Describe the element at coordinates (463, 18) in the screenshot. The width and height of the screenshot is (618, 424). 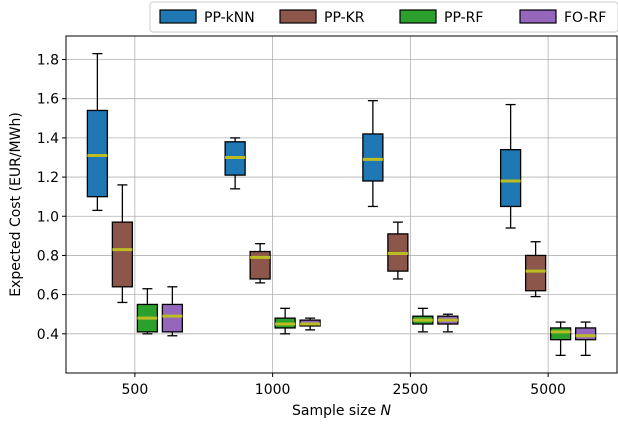
I see `legend-label-pp-rf: PP-RF` at that location.